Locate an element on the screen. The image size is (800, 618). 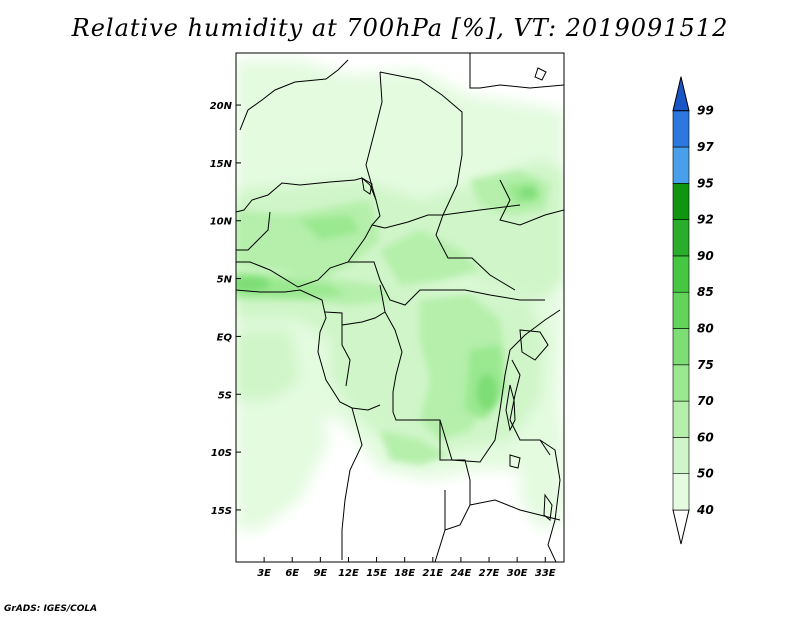
lon-tick-label: 27E is located at coordinates (489, 573).